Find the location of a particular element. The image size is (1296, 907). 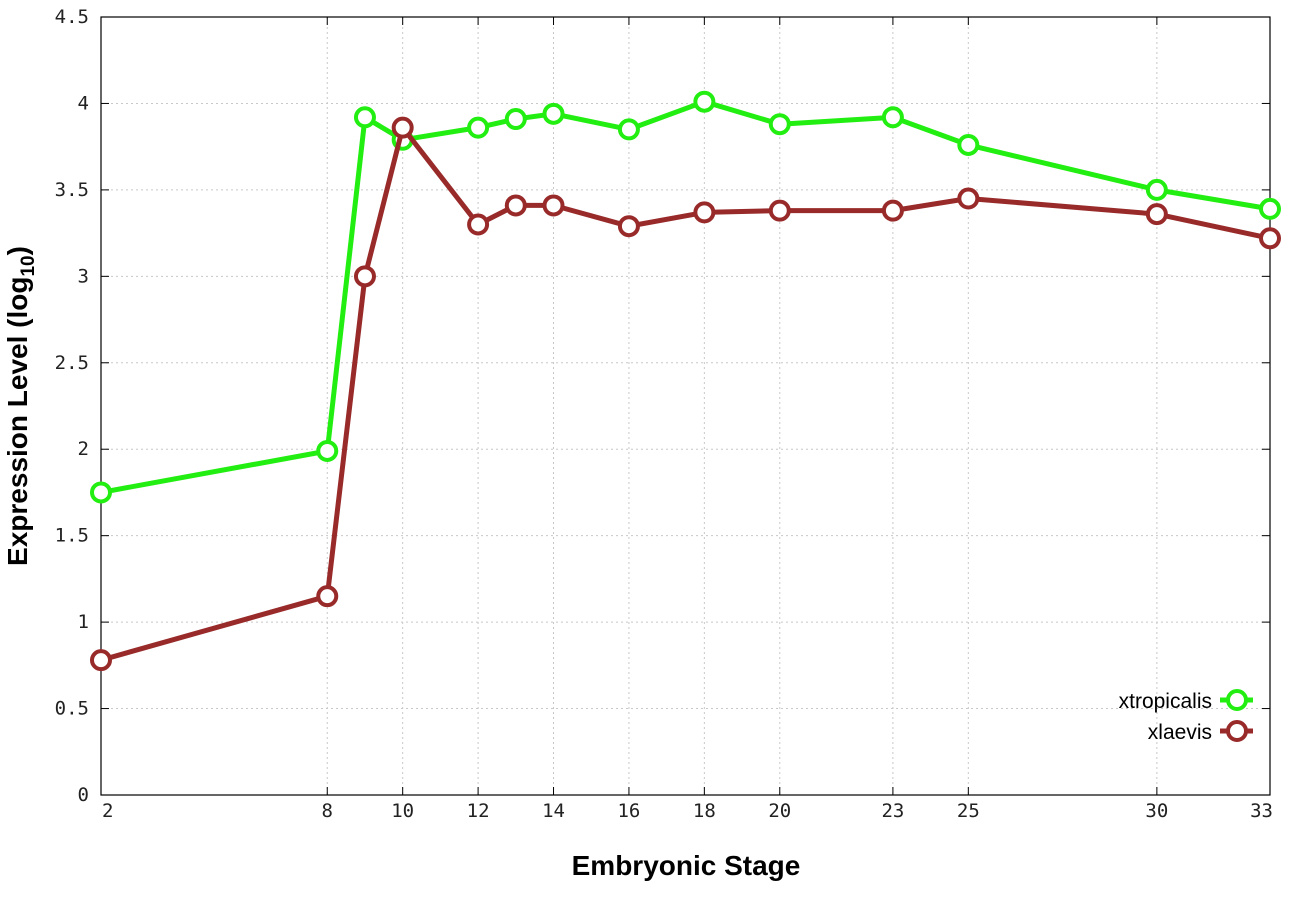

y-tick-label: 2.5 is located at coordinates (72, 363).